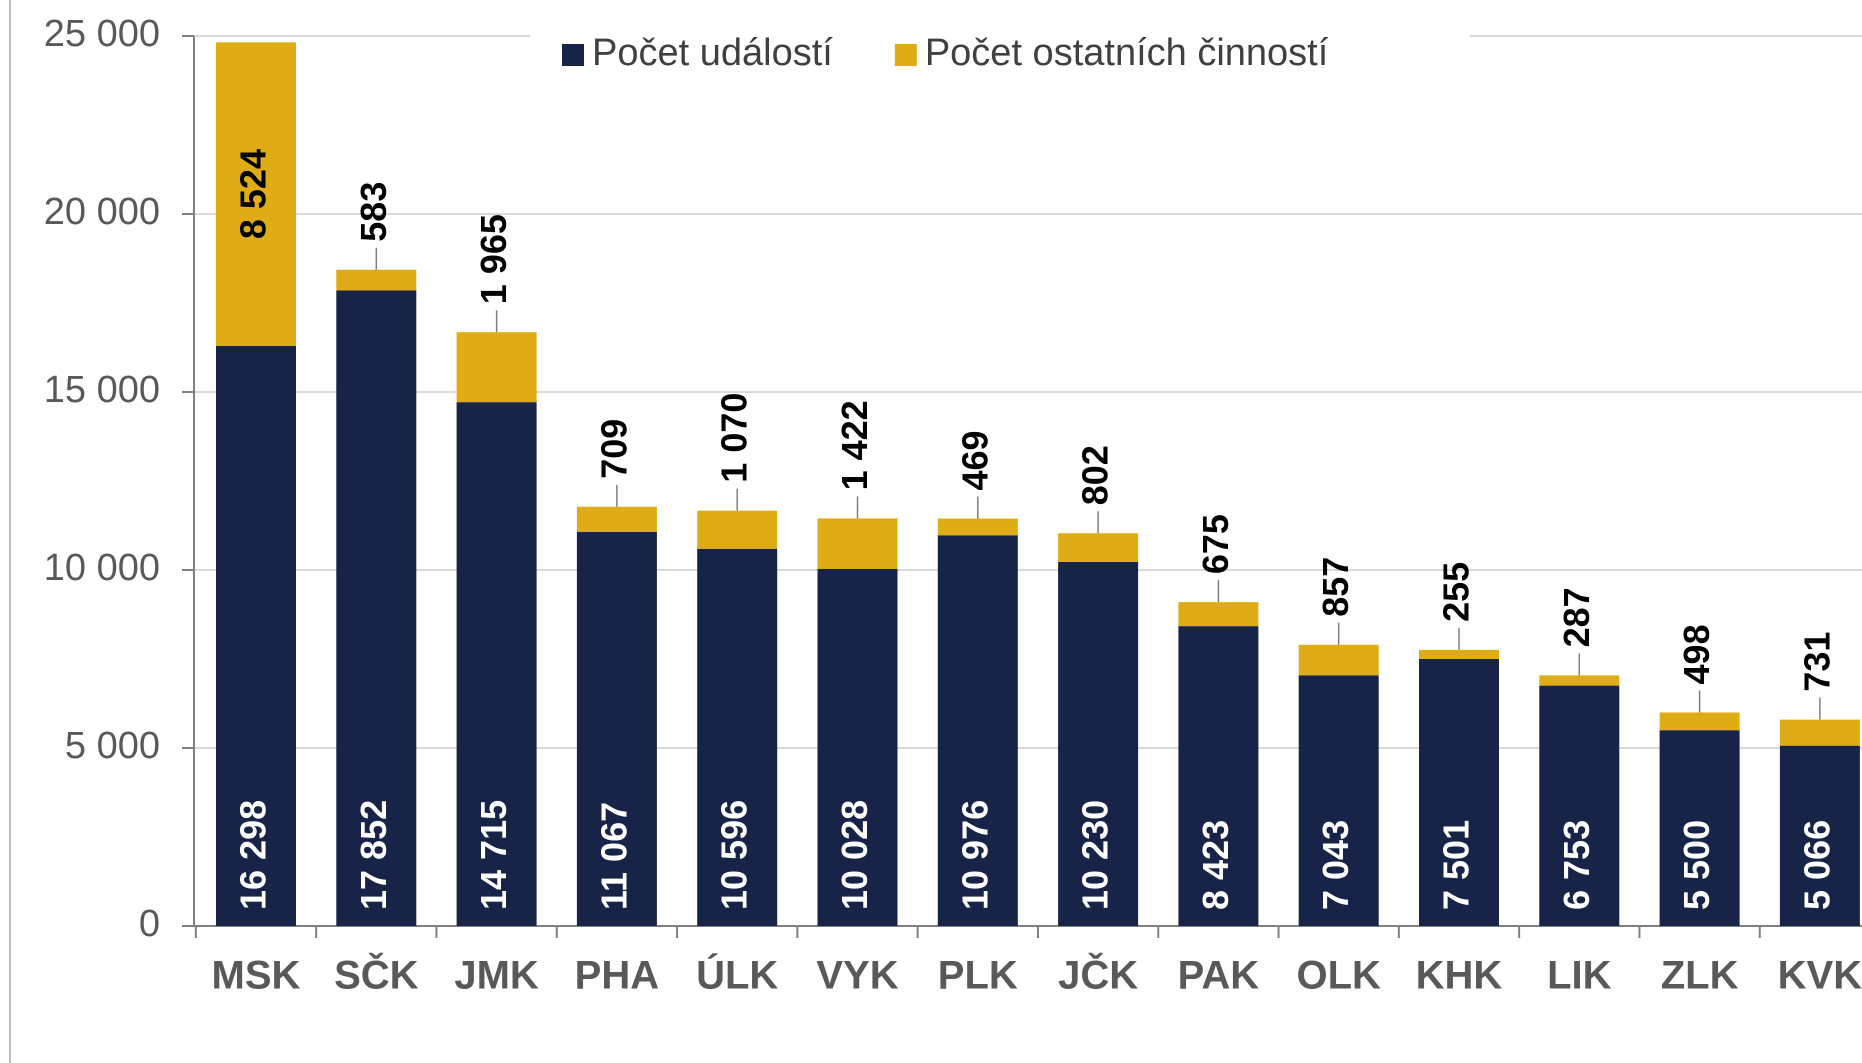 The height and width of the screenshot is (1063, 1862). I want to click on data-label: 11 067, so click(613, 856).